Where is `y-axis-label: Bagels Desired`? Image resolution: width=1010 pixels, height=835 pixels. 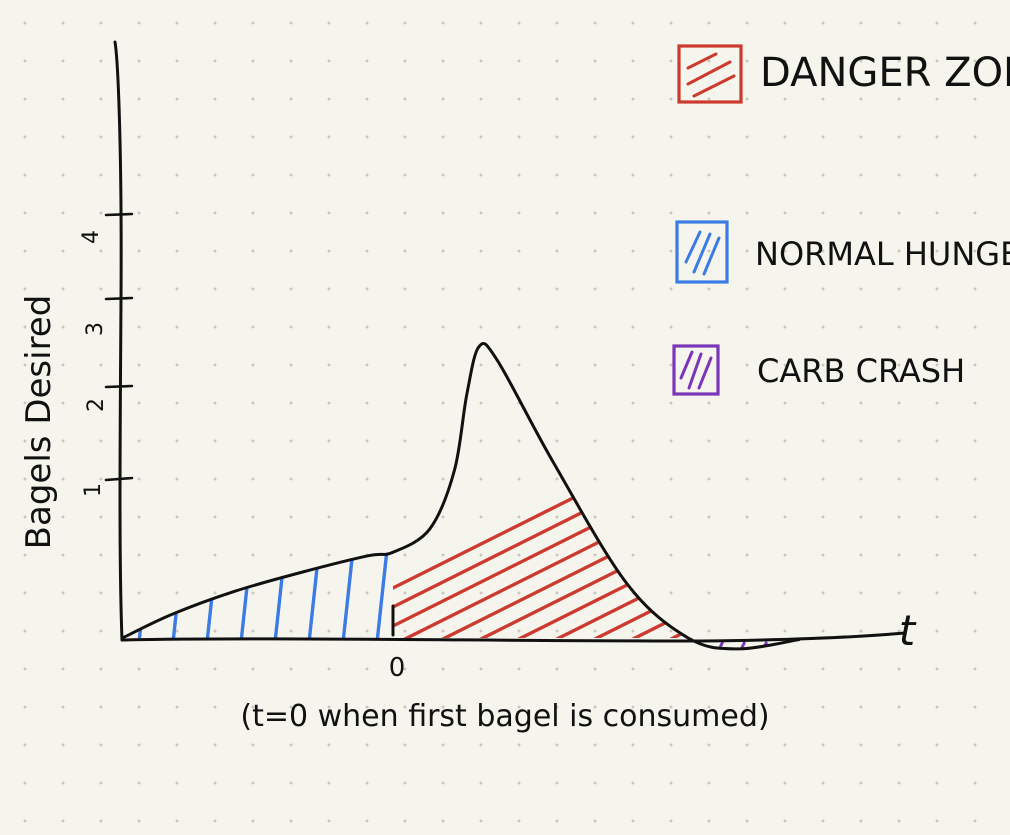 y-axis-label: Bagels Desired is located at coordinates (39, 422).